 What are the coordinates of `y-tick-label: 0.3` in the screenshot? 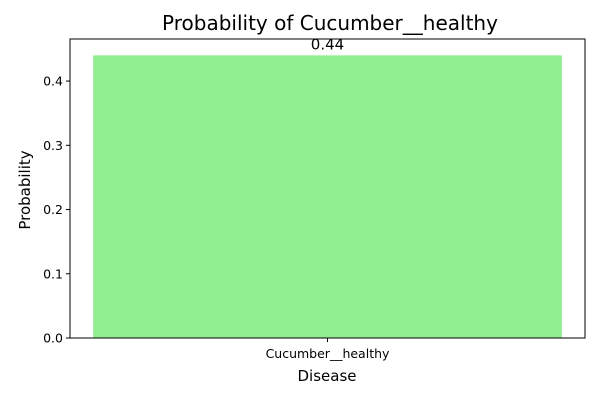 It's located at (53, 145).